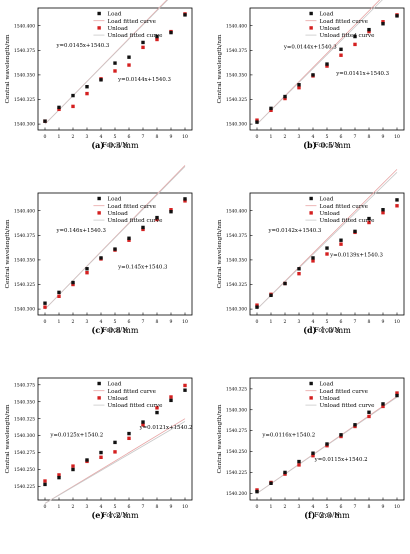 This screenshot has height=554, width=410. Describe the element at coordinates (24, 261) in the screenshot. I see `y-tick-label: 1540.350` at that location.